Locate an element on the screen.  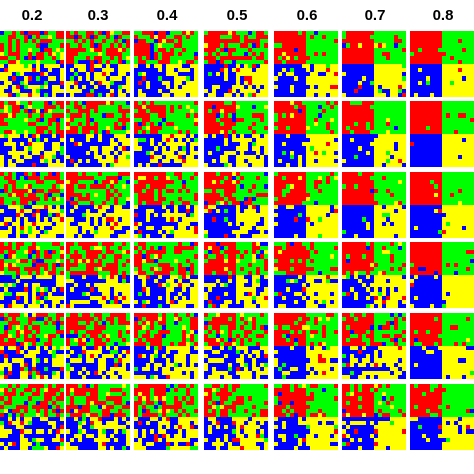
lattice-panel-r3-c2 is located at coordinates (98, 205).